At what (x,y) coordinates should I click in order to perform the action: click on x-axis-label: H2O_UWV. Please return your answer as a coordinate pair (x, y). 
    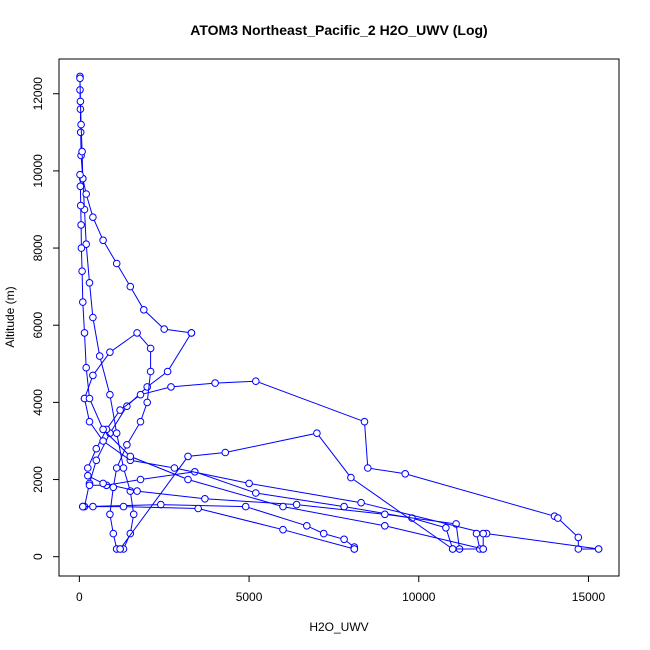
    Looking at the image, I should click on (338, 627).